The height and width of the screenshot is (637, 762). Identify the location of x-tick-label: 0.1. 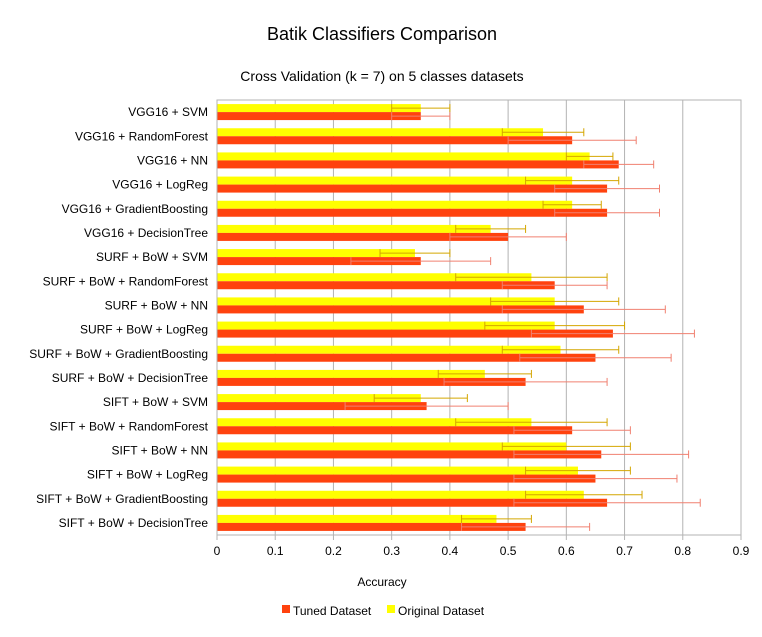
(275, 551).